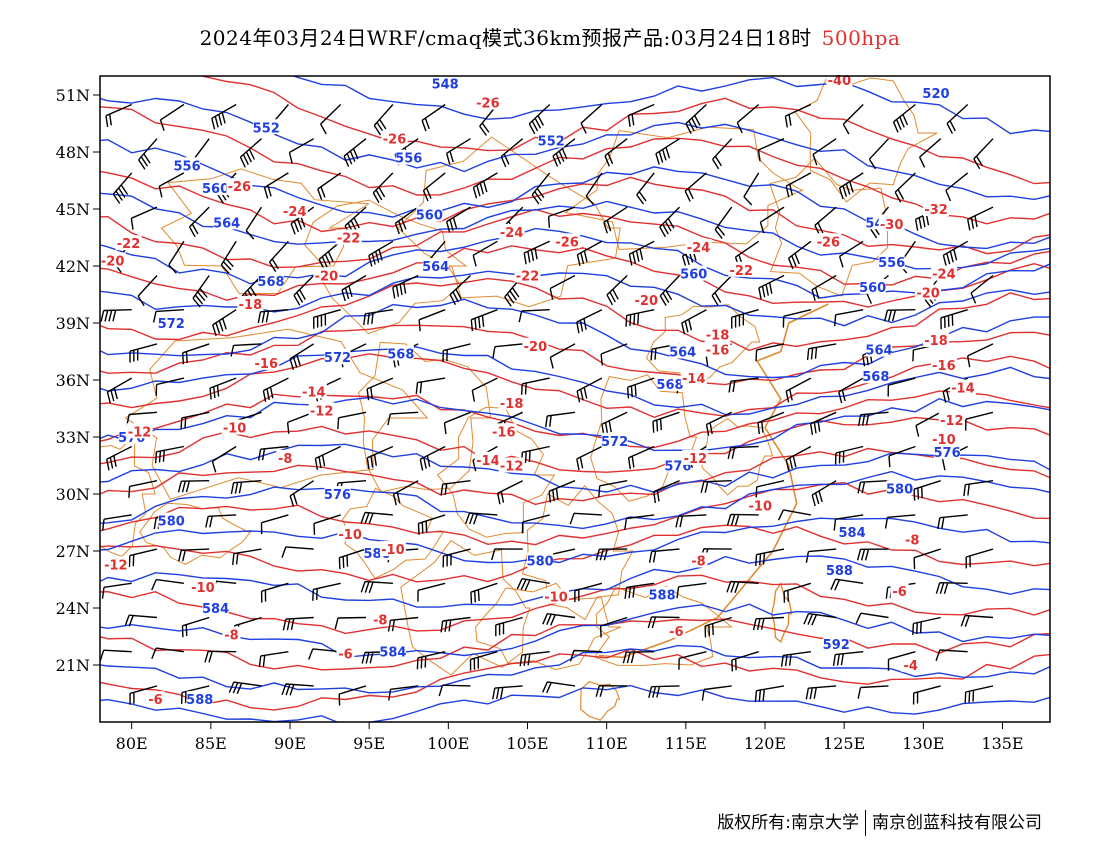 This screenshot has width=1100, height=850. Describe the element at coordinates (73, 608) in the screenshot. I see `lat-tick-label: 24N` at that location.